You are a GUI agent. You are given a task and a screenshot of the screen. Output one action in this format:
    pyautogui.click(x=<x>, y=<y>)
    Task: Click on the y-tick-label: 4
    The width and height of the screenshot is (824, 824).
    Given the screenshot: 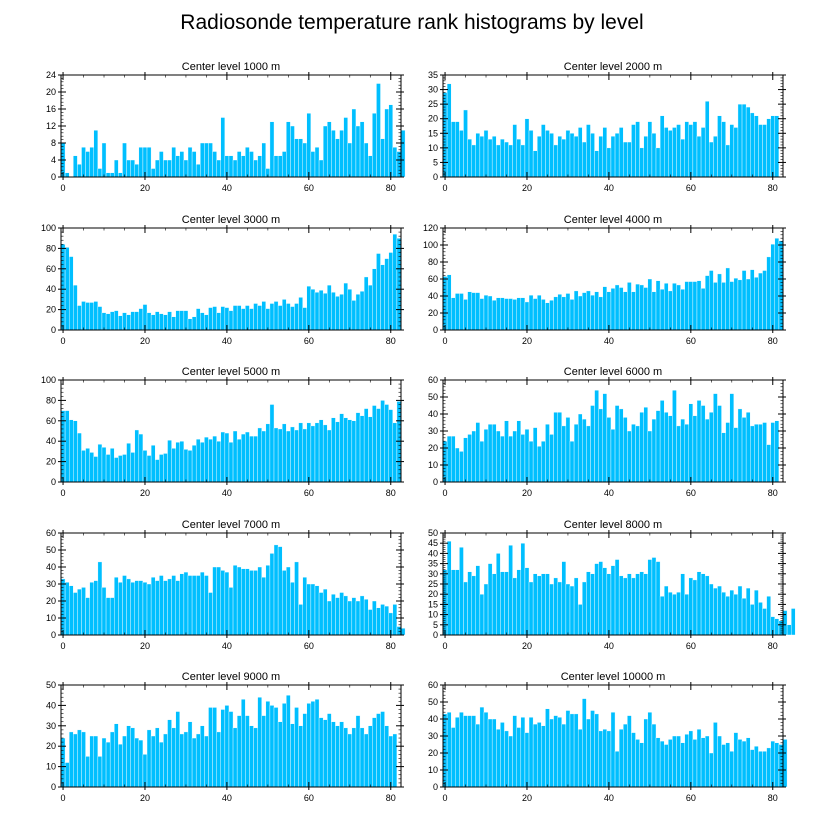 What is the action you would take?
    pyautogui.click(x=53, y=160)
    